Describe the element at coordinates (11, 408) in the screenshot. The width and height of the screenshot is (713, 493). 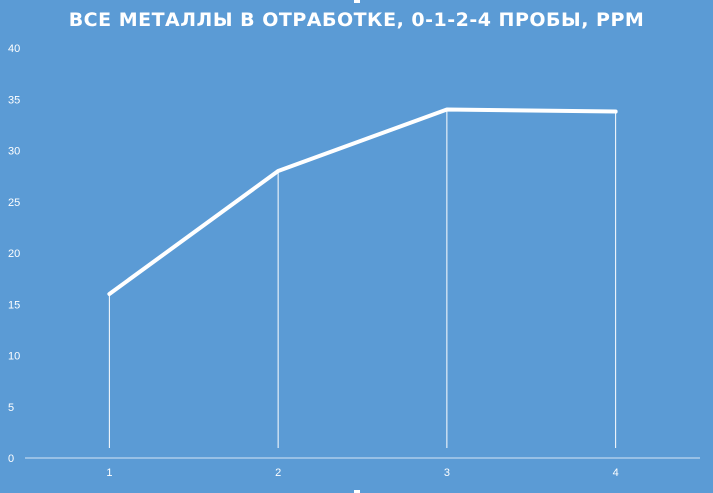
I see `y-tick-label: 5` at that location.